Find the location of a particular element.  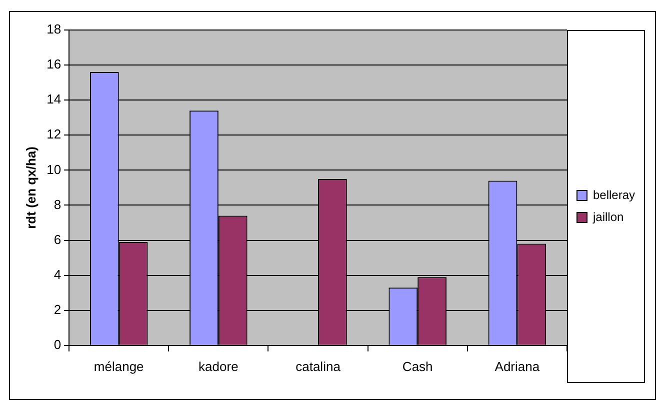

x-tick-label: Adriana is located at coordinates (517, 366).